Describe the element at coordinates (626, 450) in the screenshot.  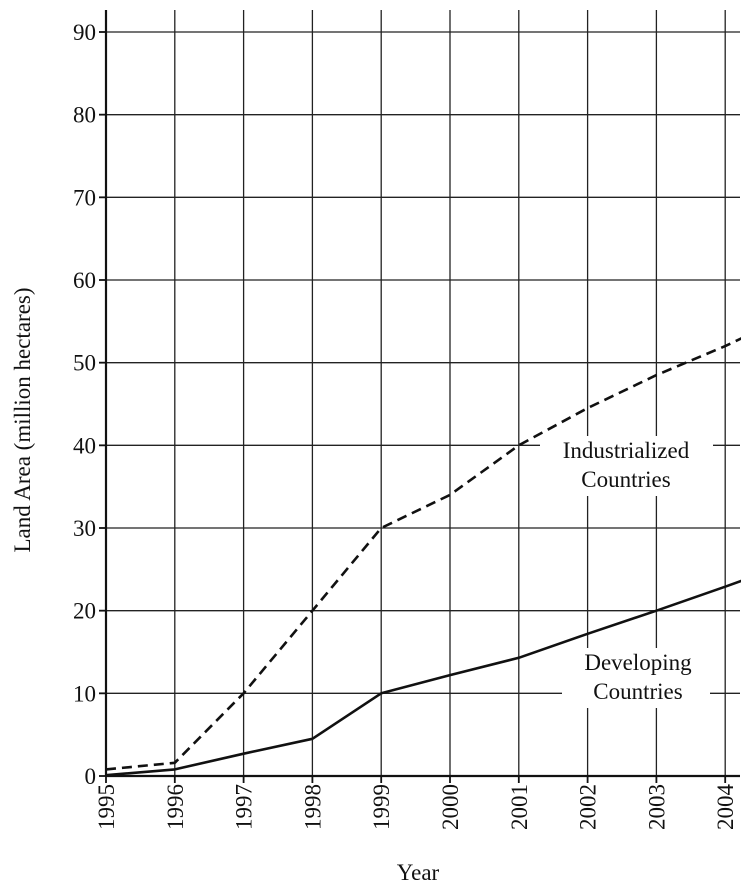
I see `series-label: Industrialized` at that location.